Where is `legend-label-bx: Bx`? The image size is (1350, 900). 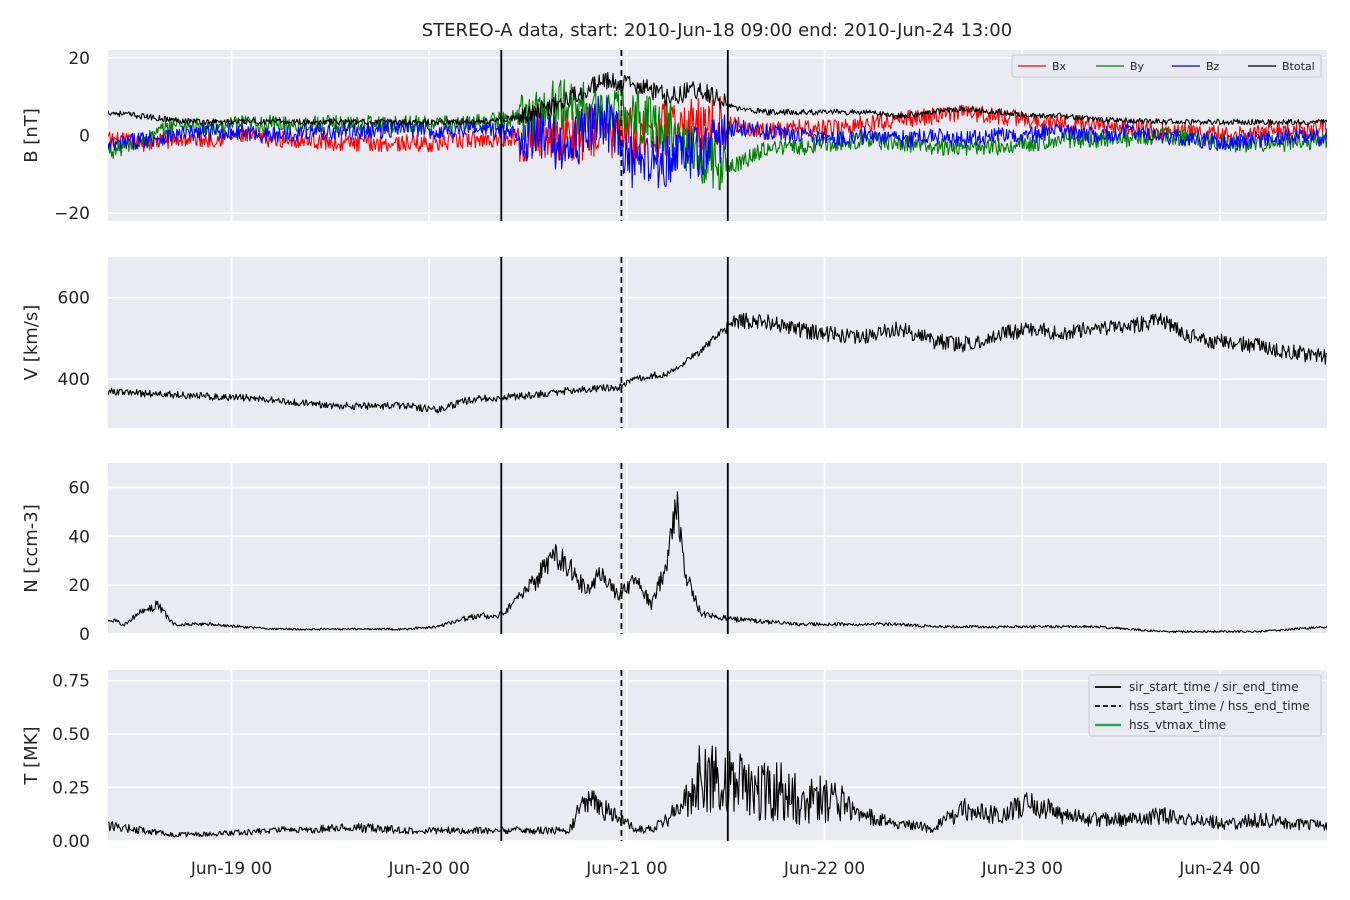
legend-label-bx: Bx is located at coordinates (1059, 66).